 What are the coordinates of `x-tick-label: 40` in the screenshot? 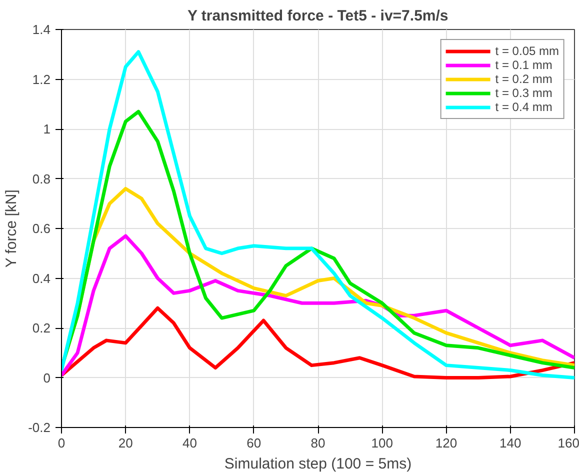 It's located at (189, 443).